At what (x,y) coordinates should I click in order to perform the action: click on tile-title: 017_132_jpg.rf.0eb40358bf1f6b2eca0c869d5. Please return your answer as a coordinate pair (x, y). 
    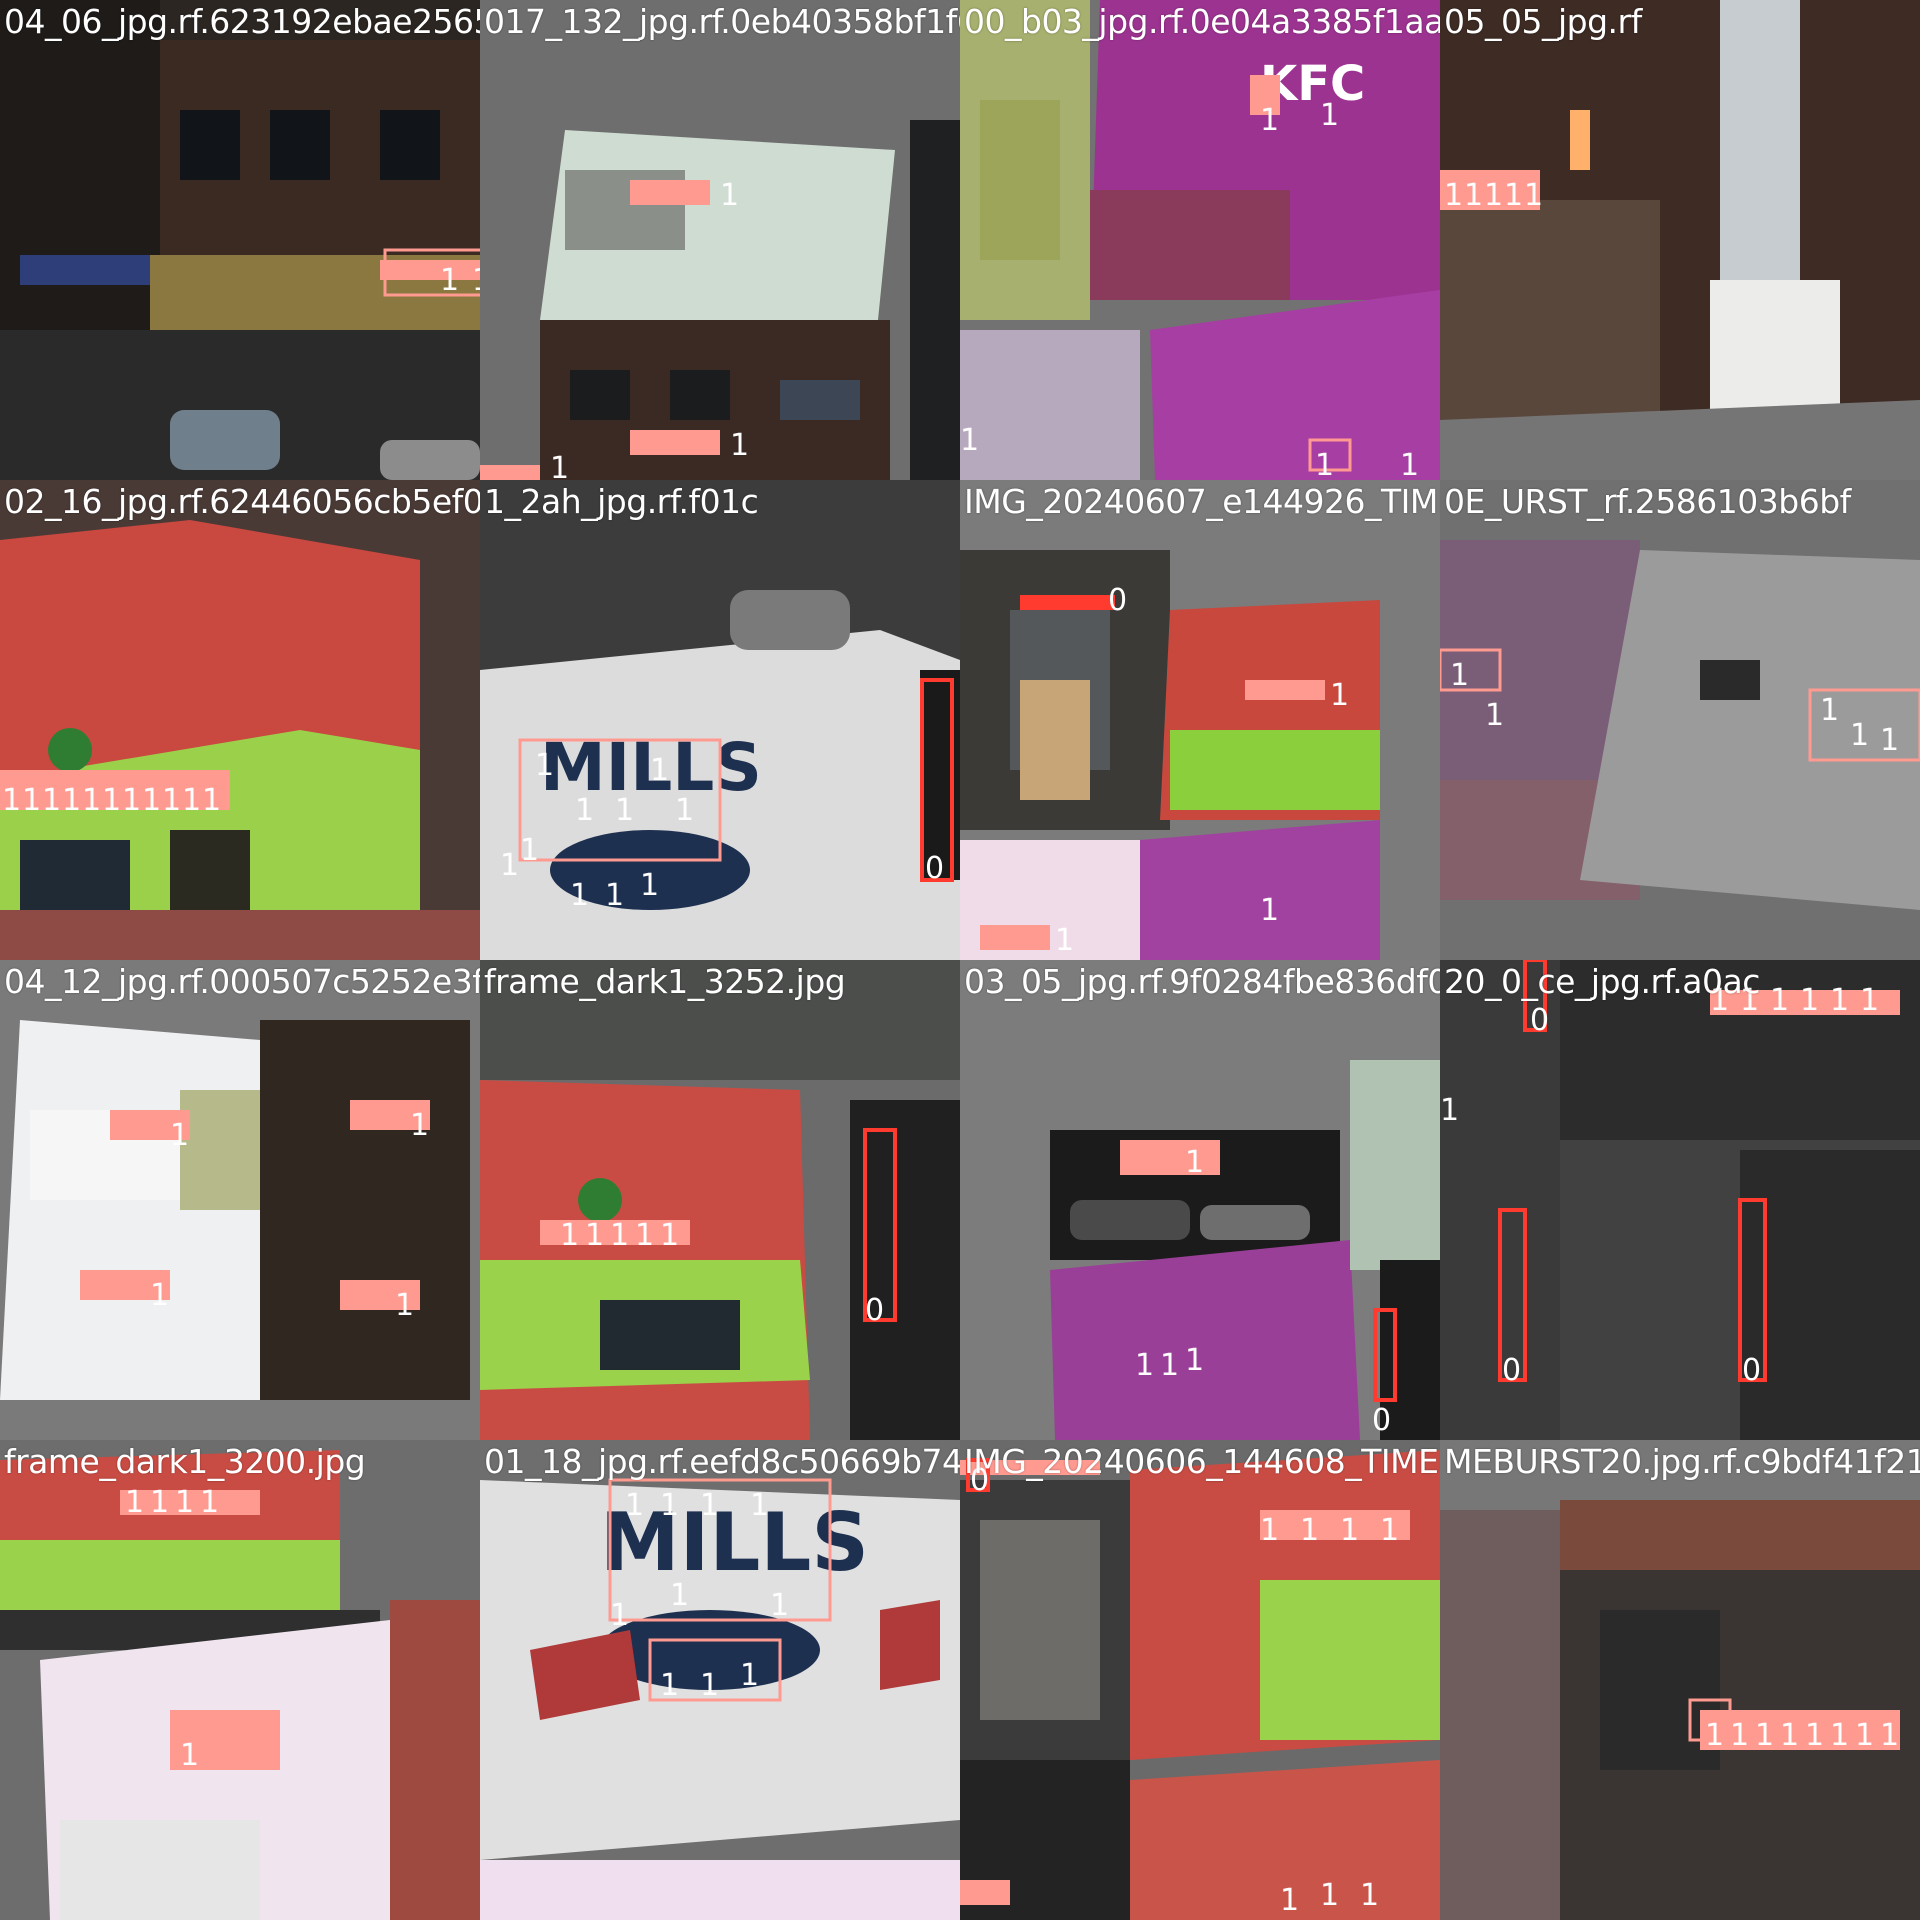
    Looking at the image, I should click on (722, 21).